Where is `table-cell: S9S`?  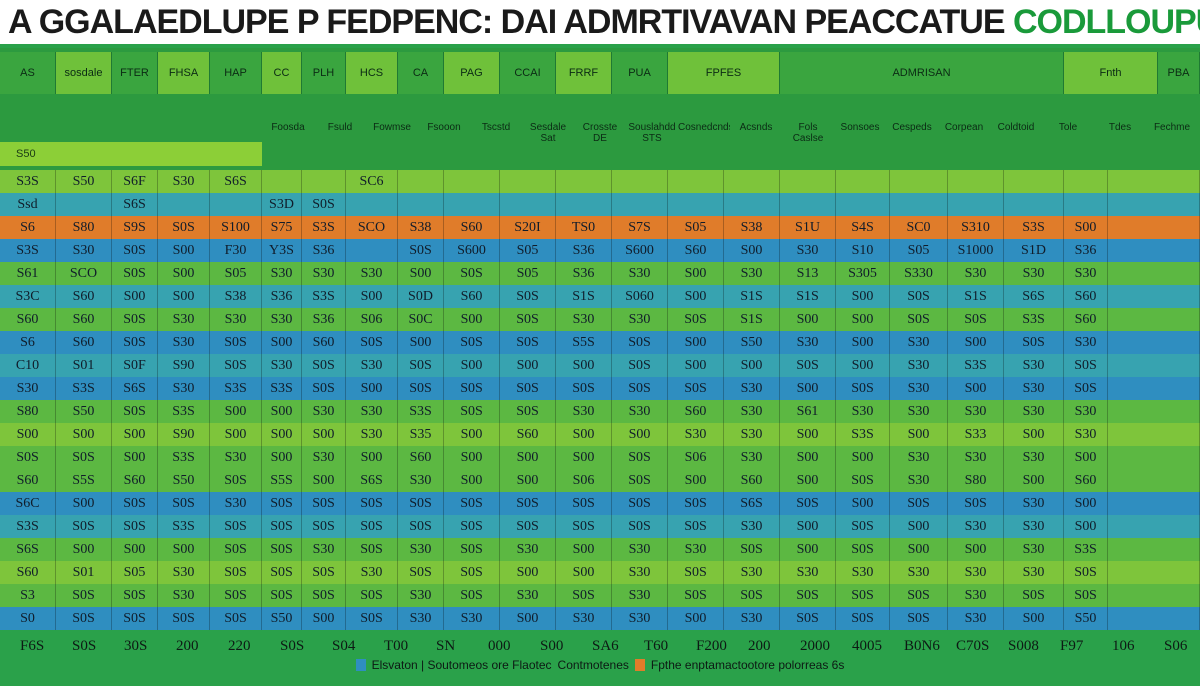 table-cell: S9S is located at coordinates (135, 227).